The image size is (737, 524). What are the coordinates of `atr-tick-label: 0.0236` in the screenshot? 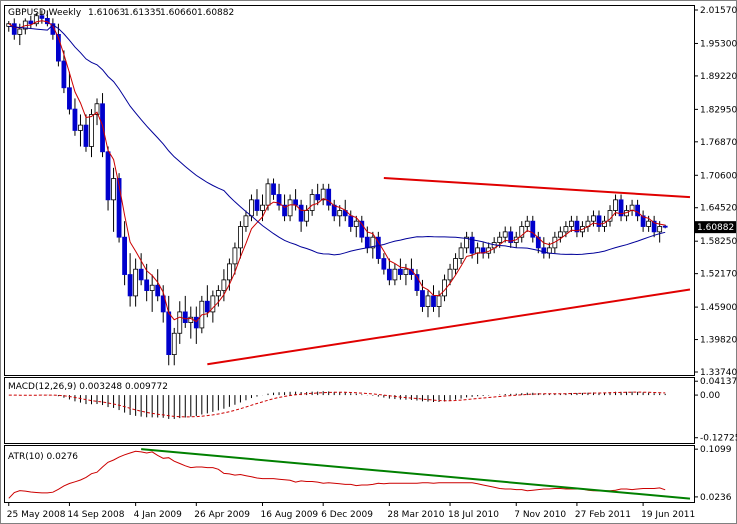 It's located at (716, 498).